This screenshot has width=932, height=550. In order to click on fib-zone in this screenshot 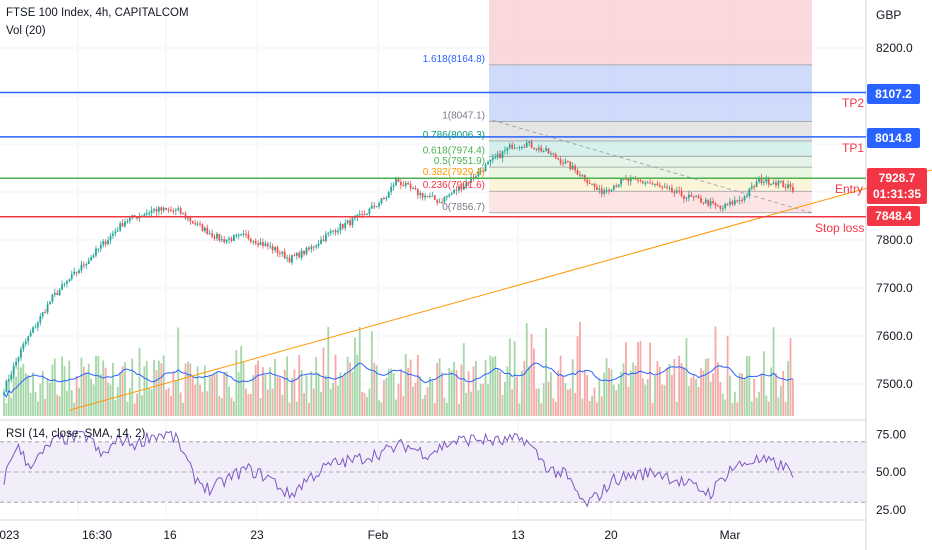, I will do `click(650, 162)`.